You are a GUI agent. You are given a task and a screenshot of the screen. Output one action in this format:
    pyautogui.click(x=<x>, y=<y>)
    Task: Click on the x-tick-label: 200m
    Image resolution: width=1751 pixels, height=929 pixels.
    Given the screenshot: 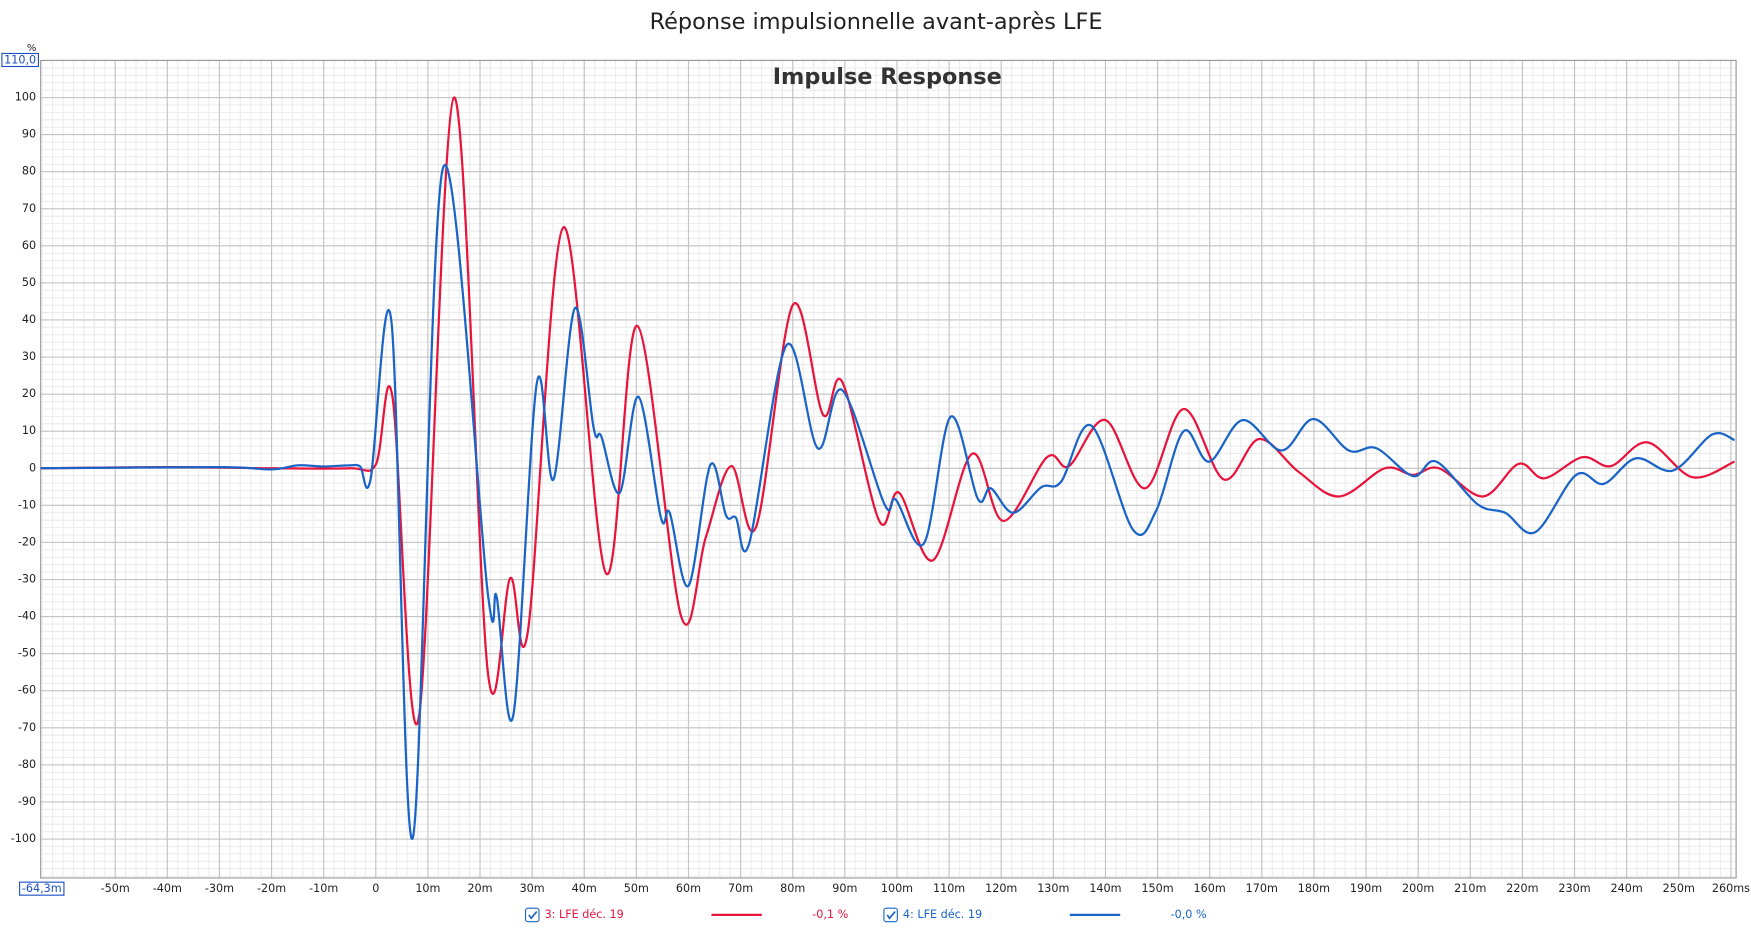 What is the action you would take?
    pyautogui.click(x=1418, y=888)
    